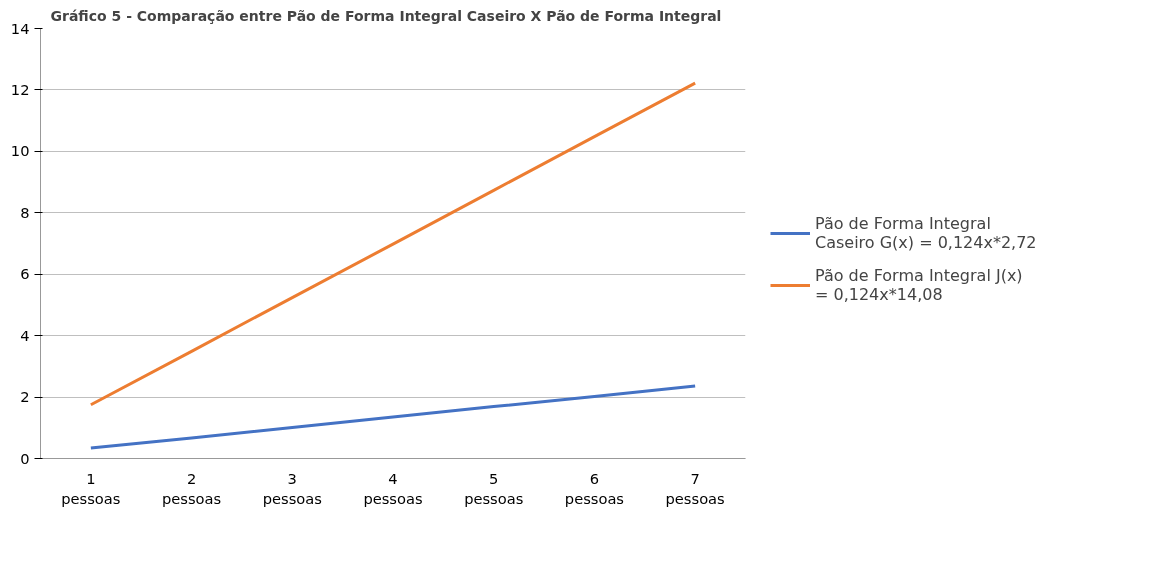 Image resolution: width=1157 pixels, height=565 pixels. Describe the element at coordinates (494, 488) in the screenshot. I see `x-tick-label: 5 pessoas` at that location.